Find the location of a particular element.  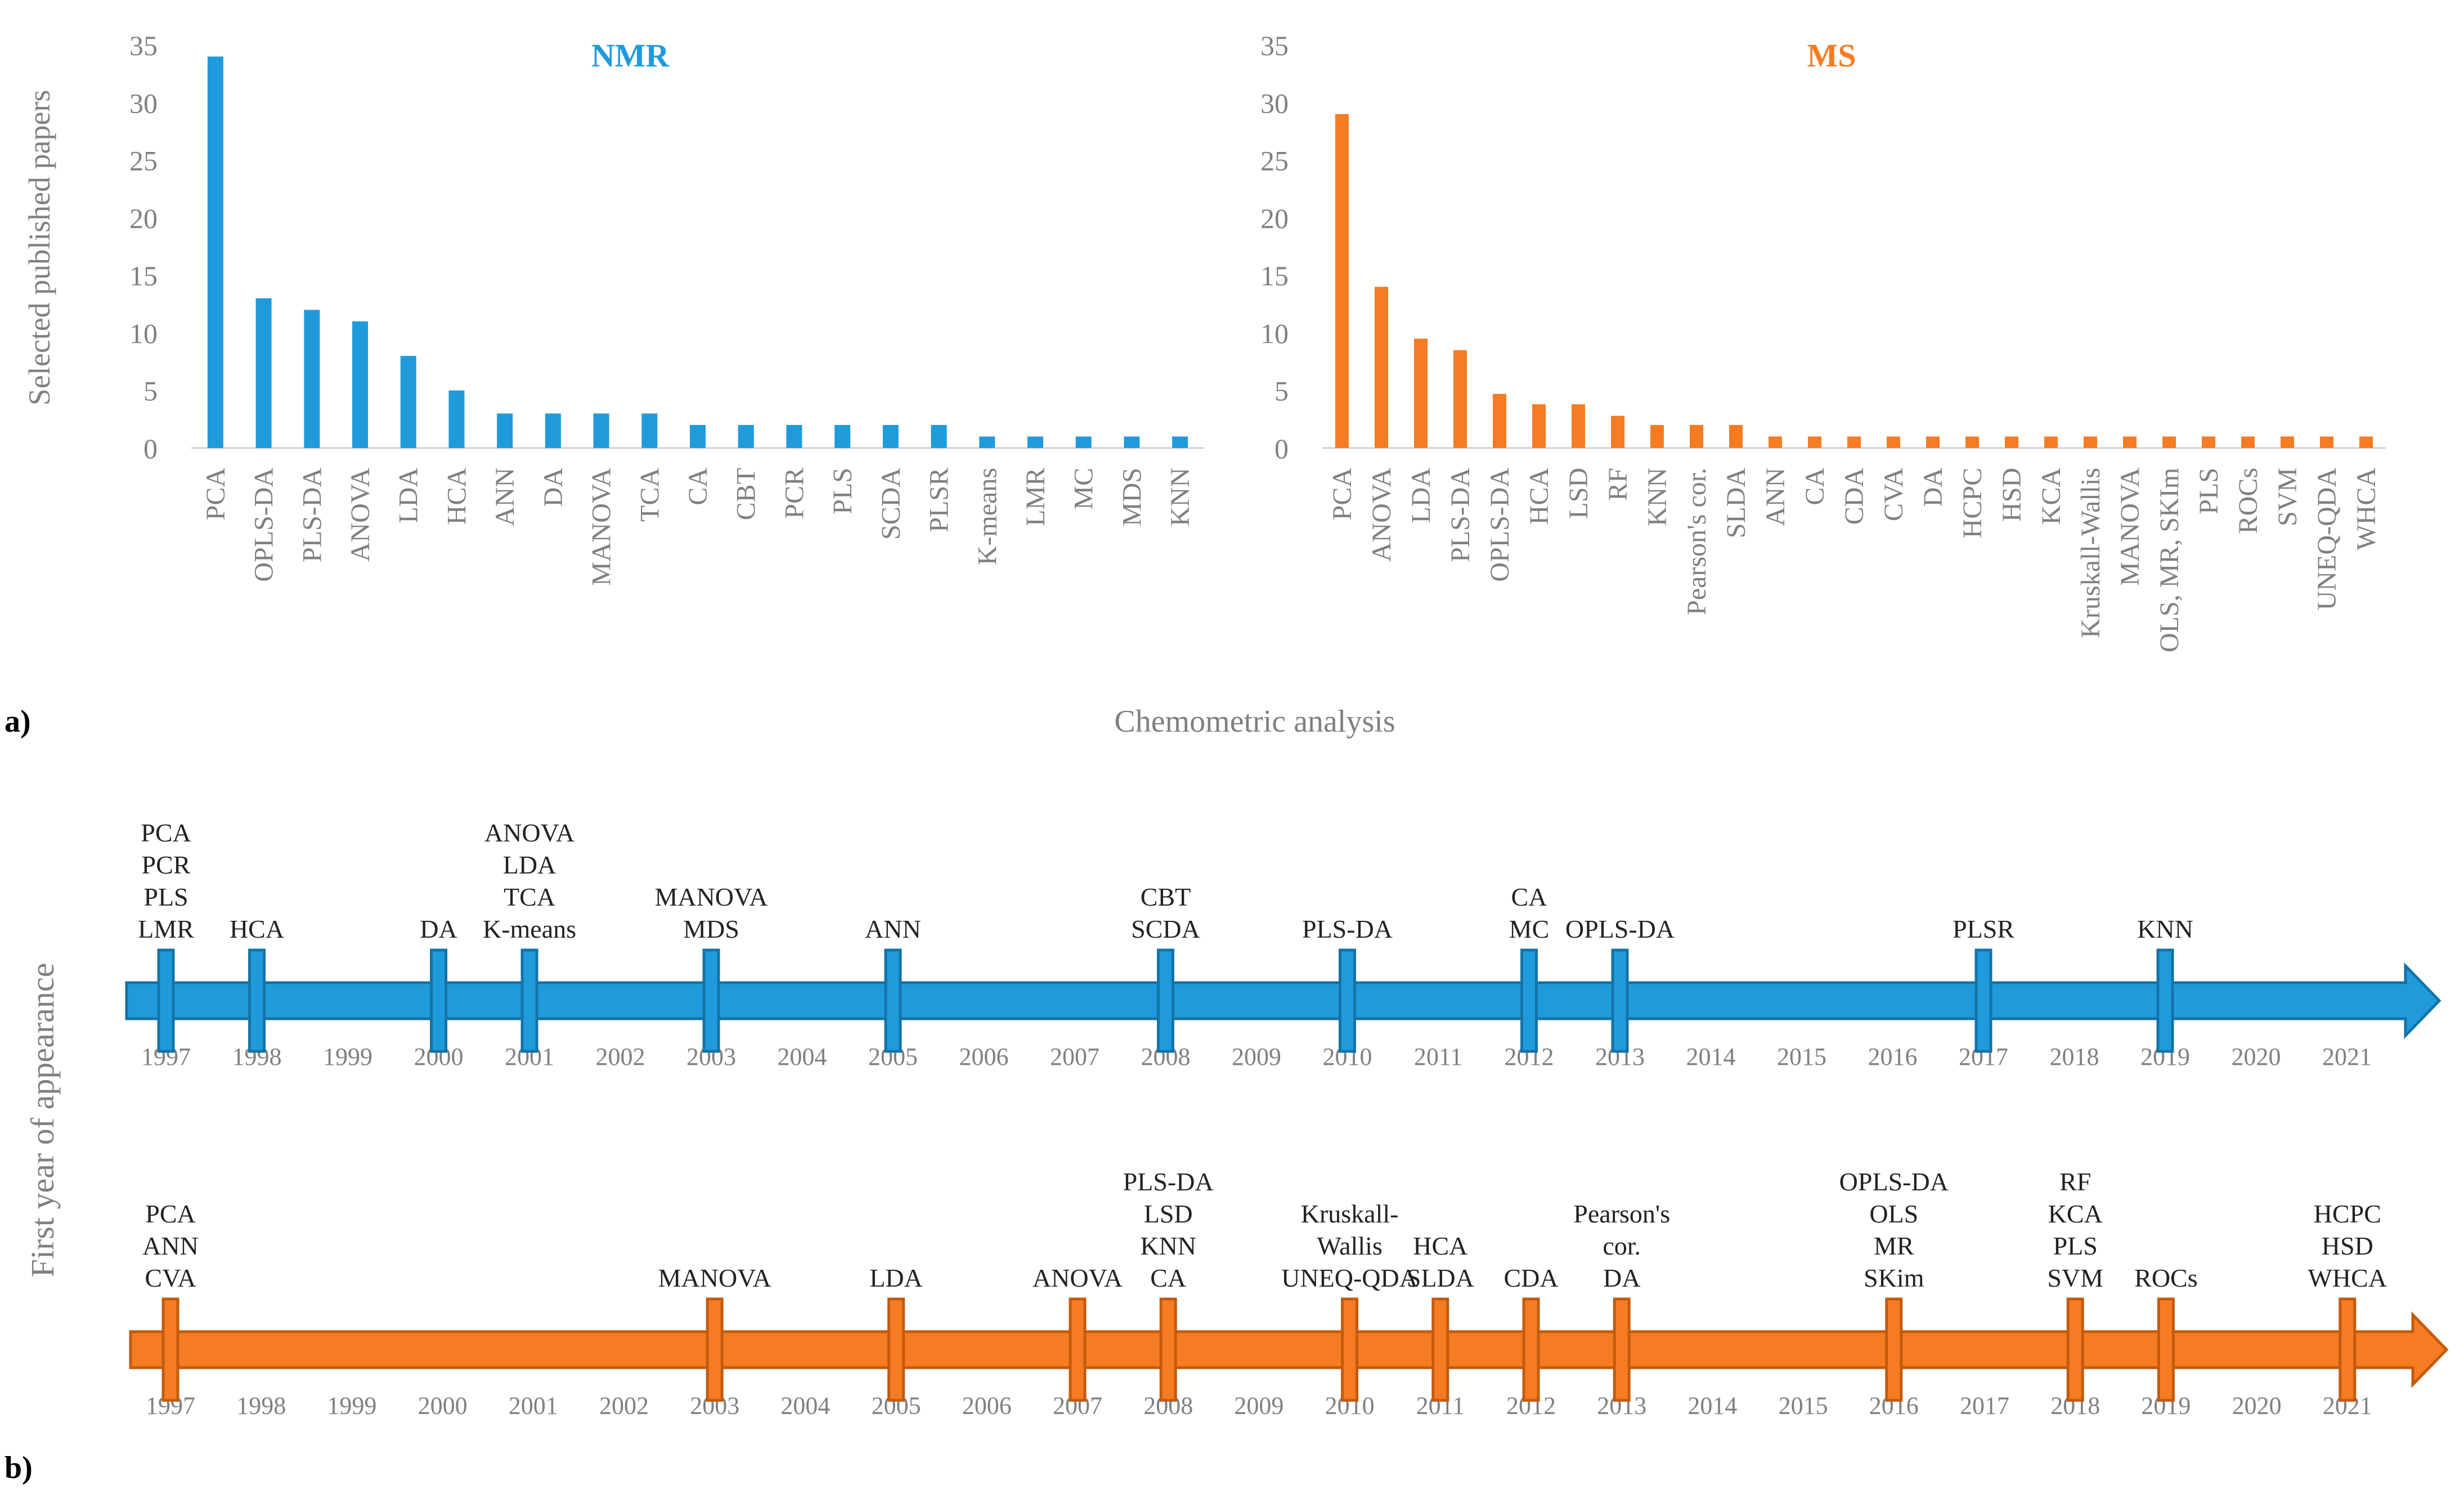

x-tick-label: MANOVA is located at coordinates (602, 527).